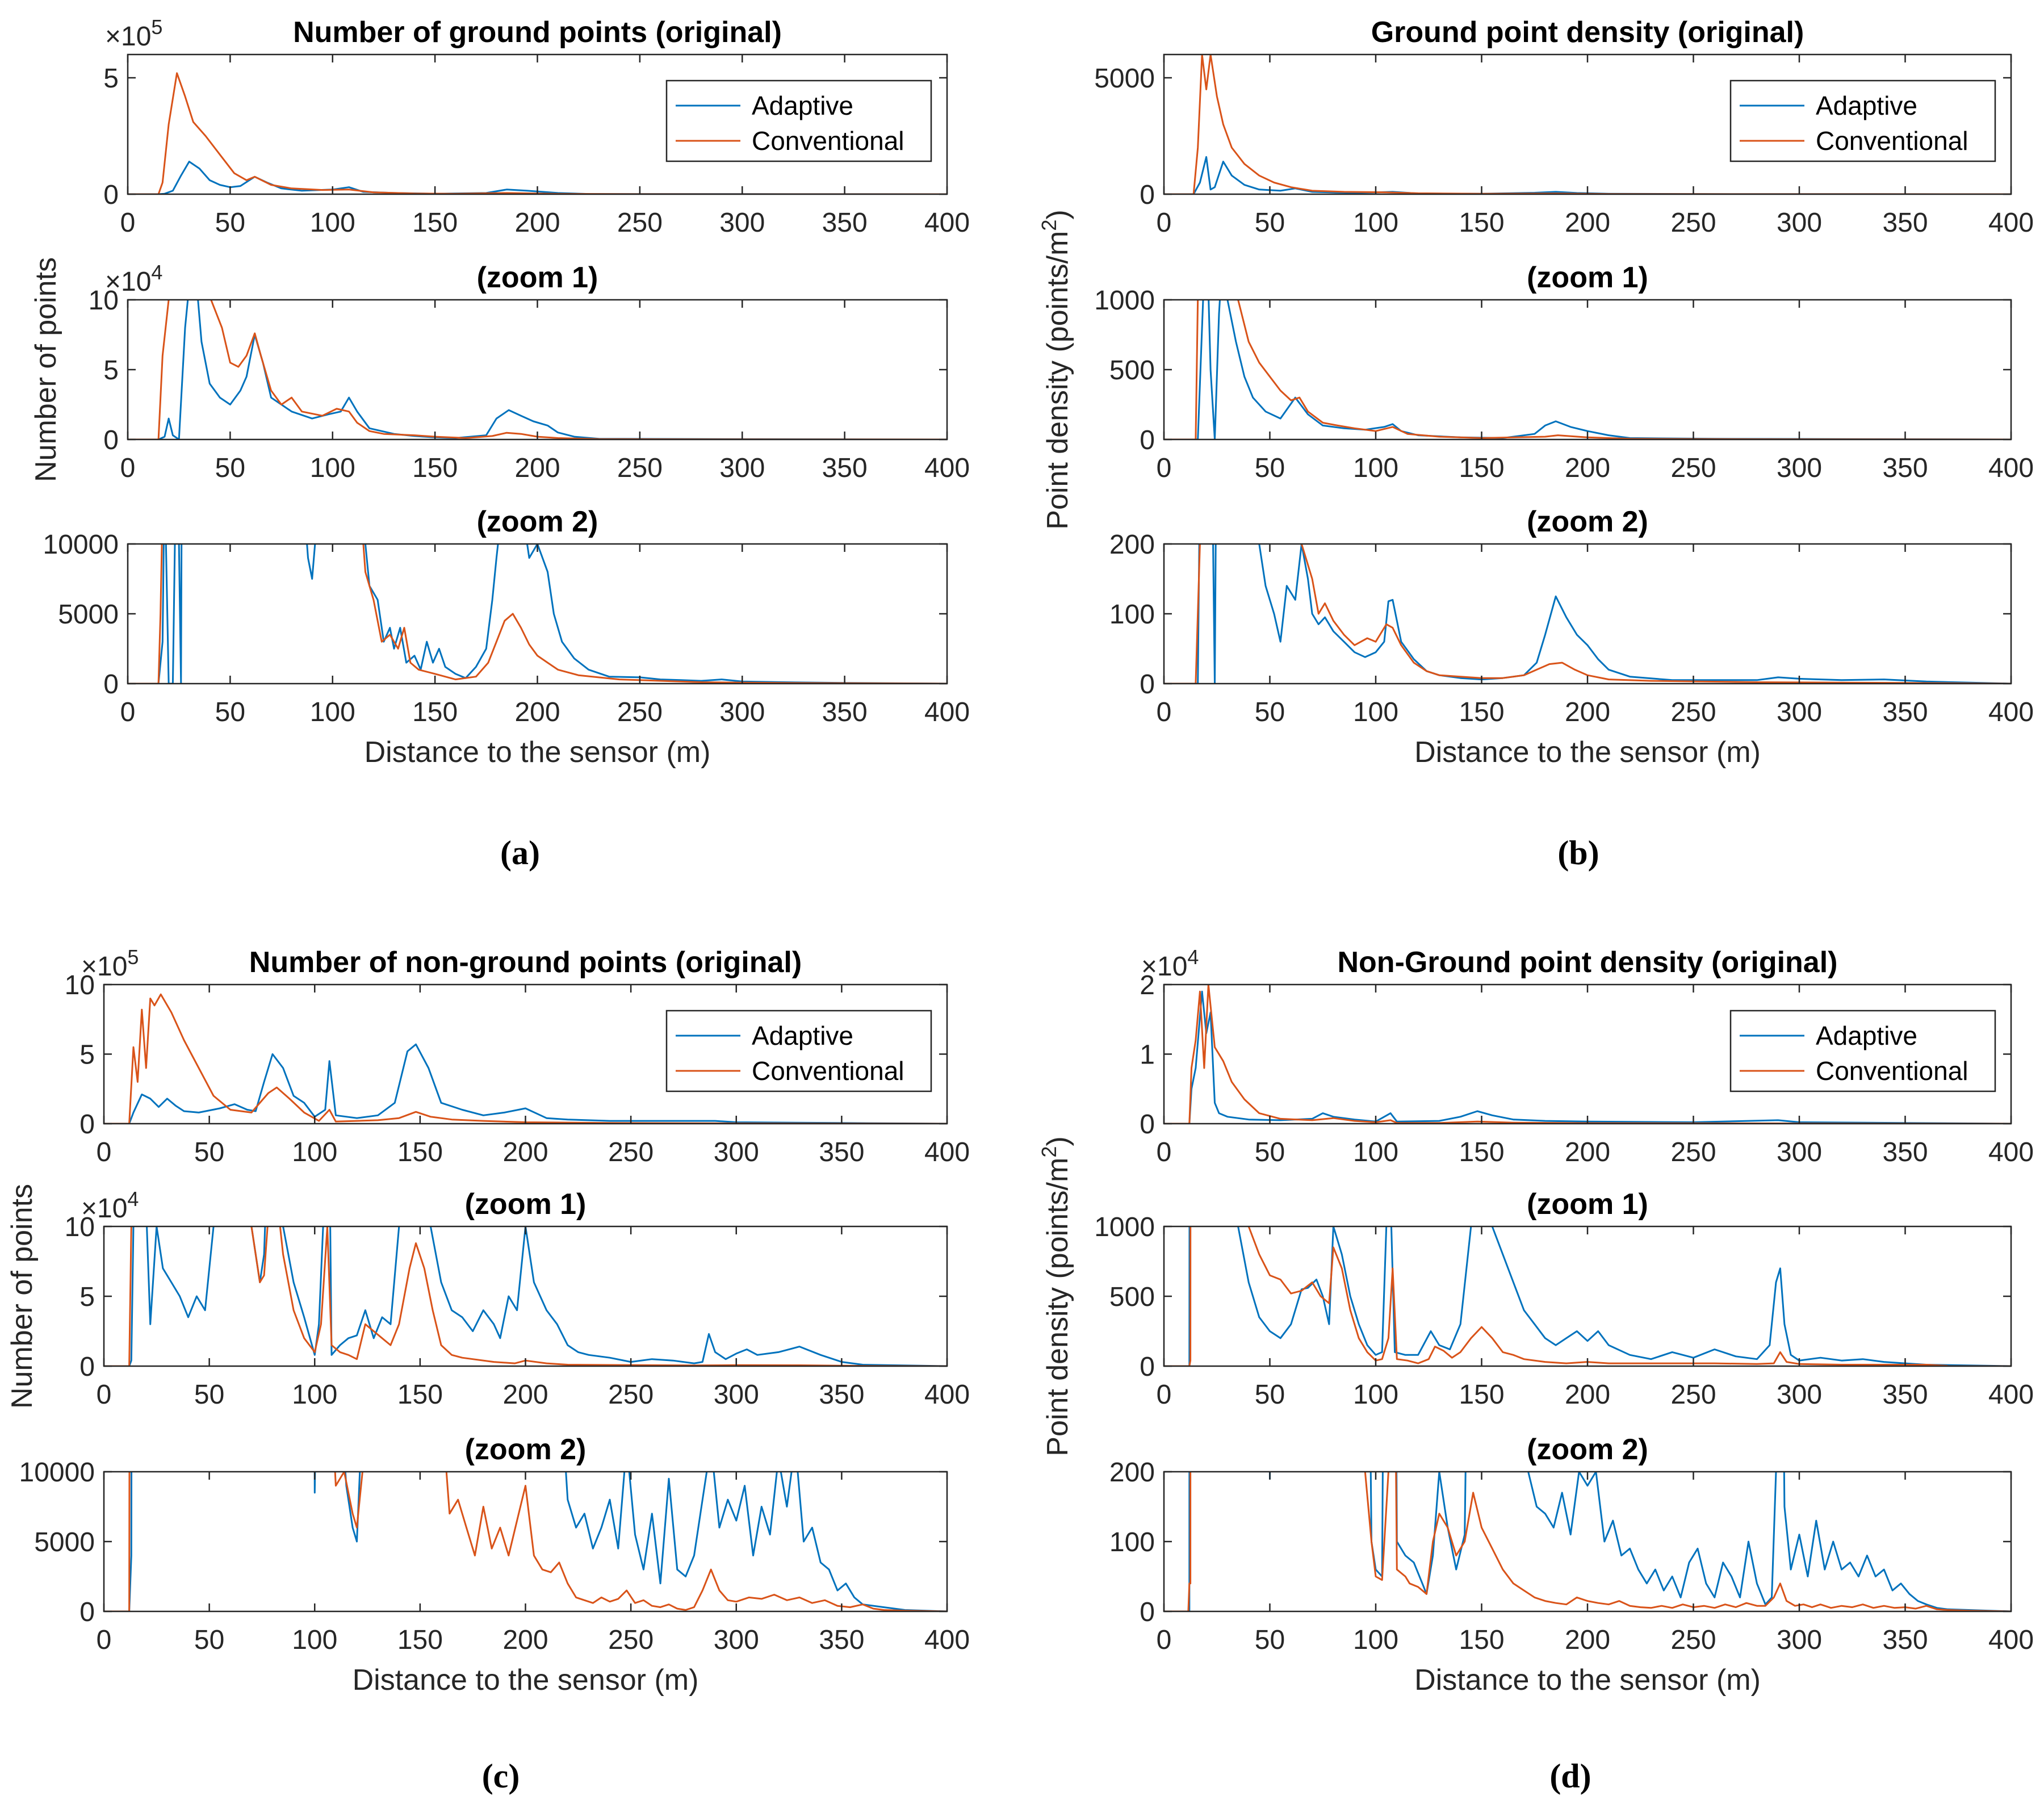 The width and height of the screenshot is (2044, 1809). I want to click on chart-title: Number of ground points (original), so click(537, 32).